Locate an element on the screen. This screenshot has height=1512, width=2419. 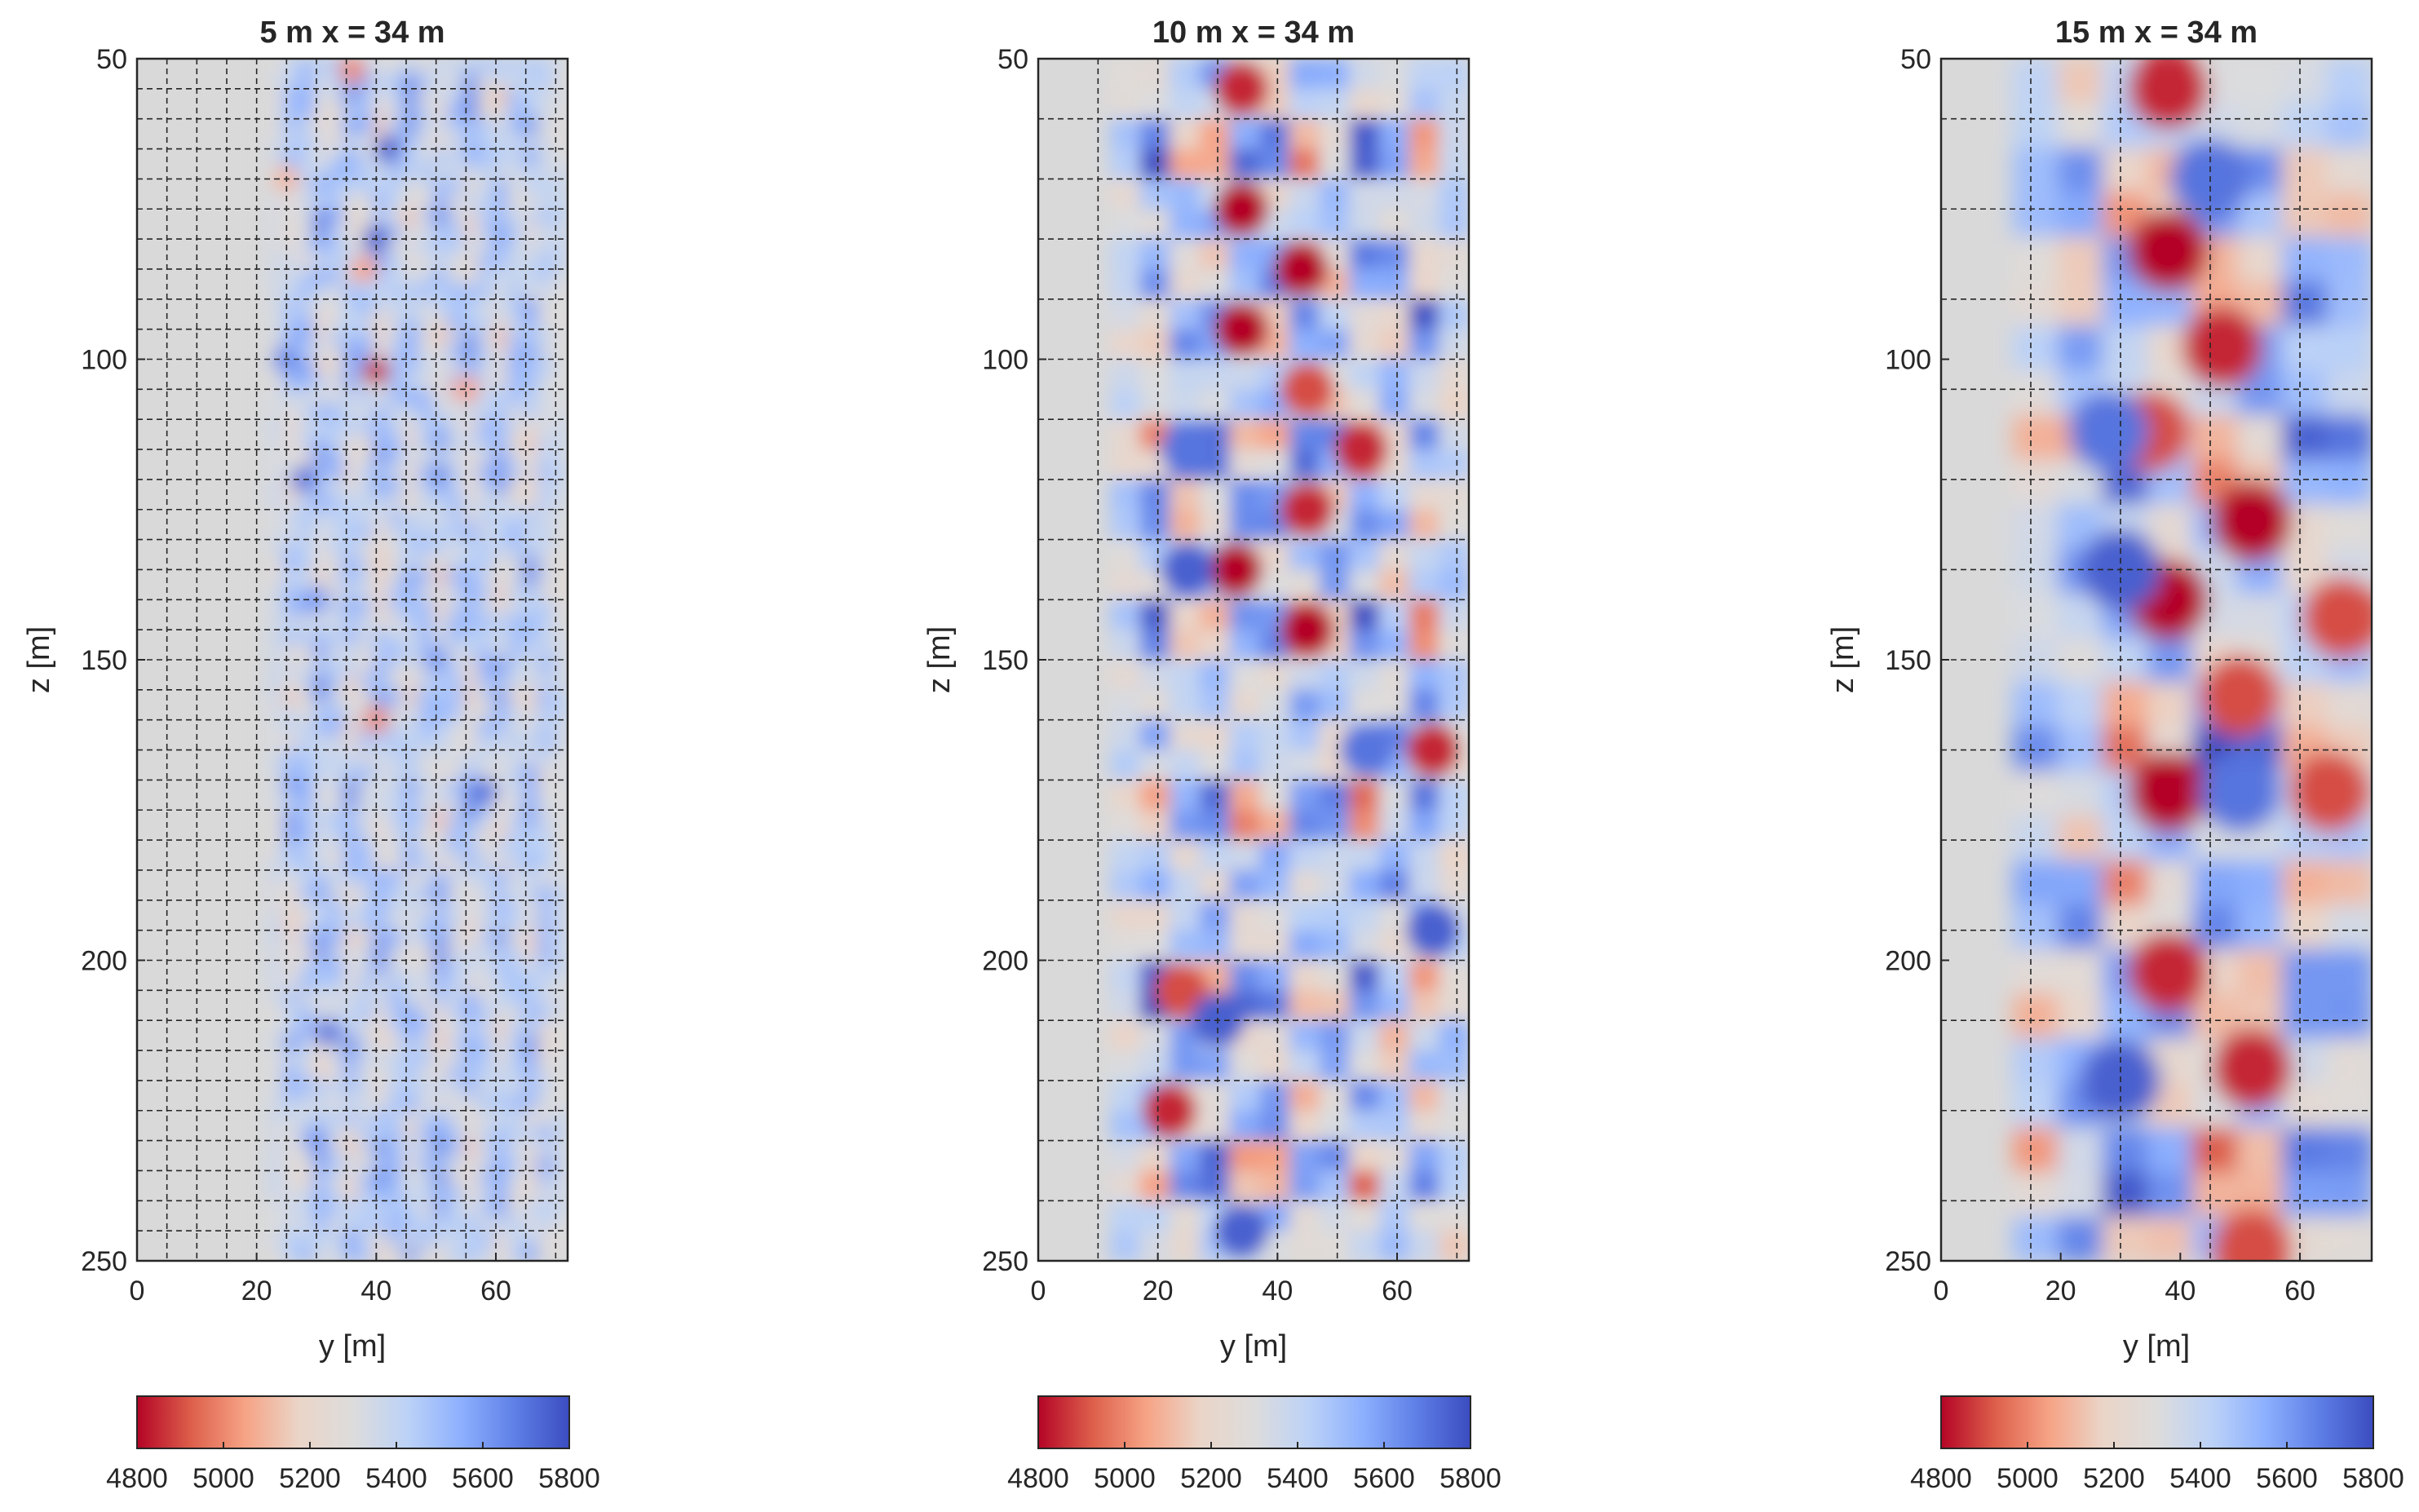
y-tick-label: 100 is located at coordinates (1908, 360).